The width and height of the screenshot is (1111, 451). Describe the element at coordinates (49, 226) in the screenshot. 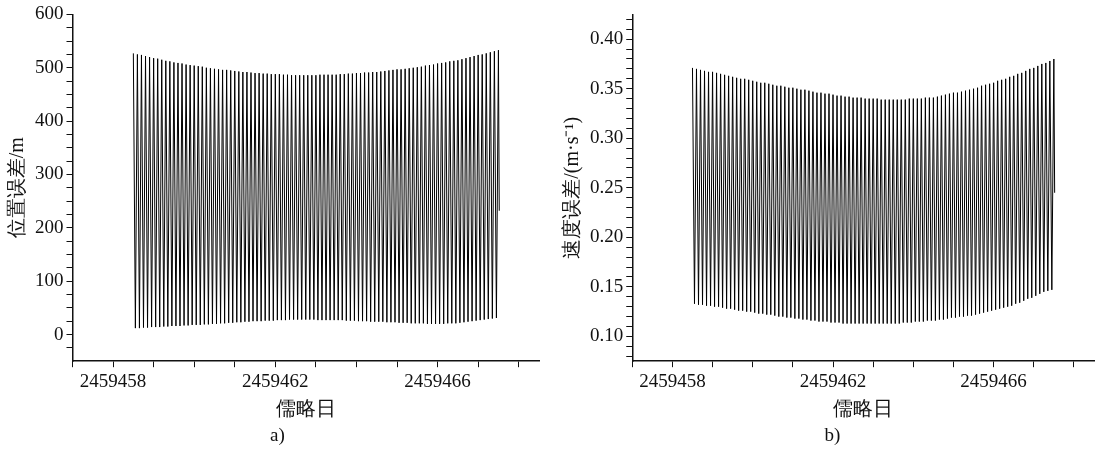

I see `y-tick-label: 200` at that location.